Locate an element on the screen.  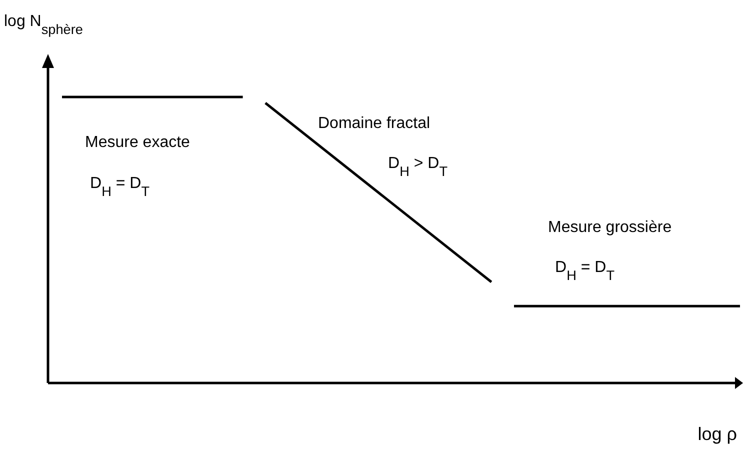
y-axis-title: log N$_{sphère}$ is located at coordinates (43, 24).